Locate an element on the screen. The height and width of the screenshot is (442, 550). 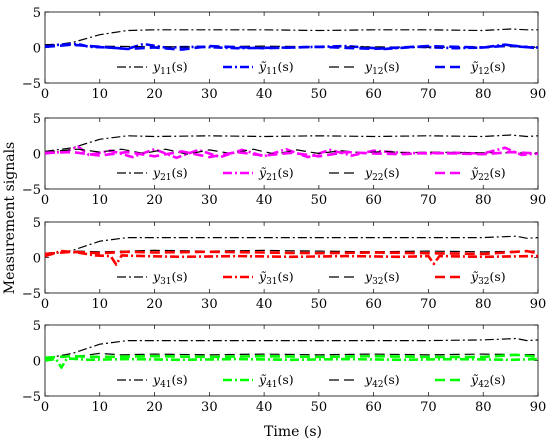
legend-label: ỹ32(s) is located at coordinates (488, 278).